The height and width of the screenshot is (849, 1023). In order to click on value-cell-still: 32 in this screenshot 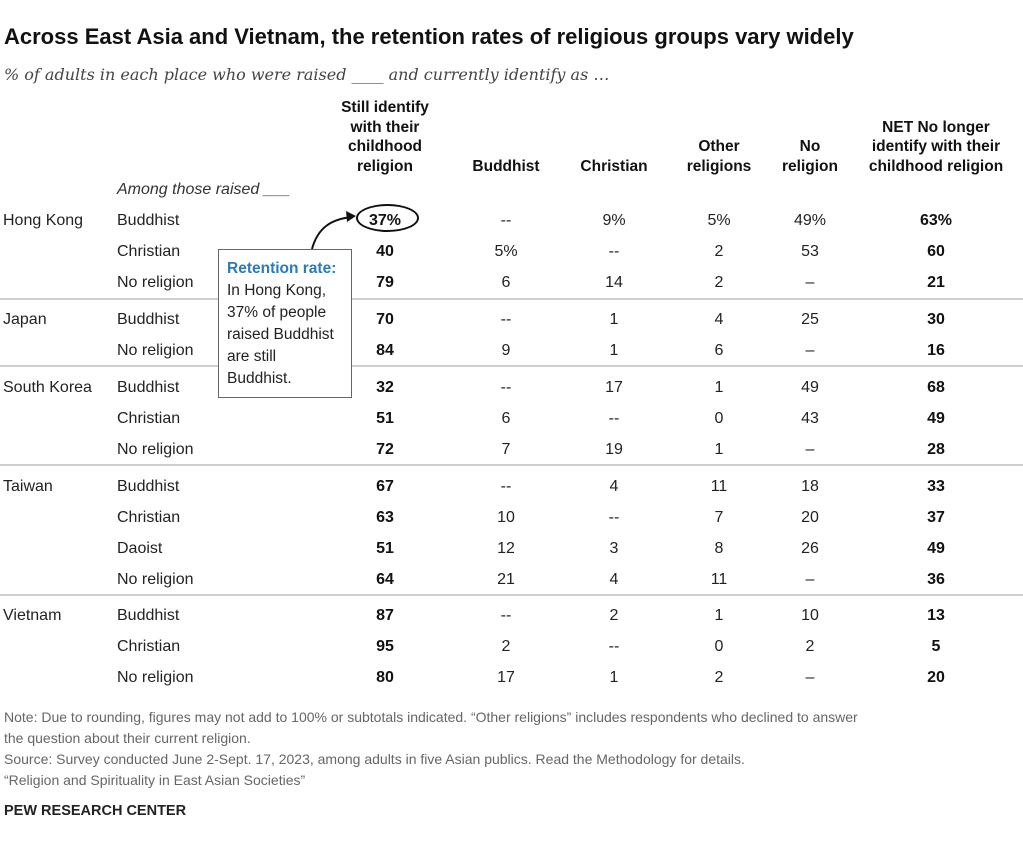, I will do `click(385, 387)`.